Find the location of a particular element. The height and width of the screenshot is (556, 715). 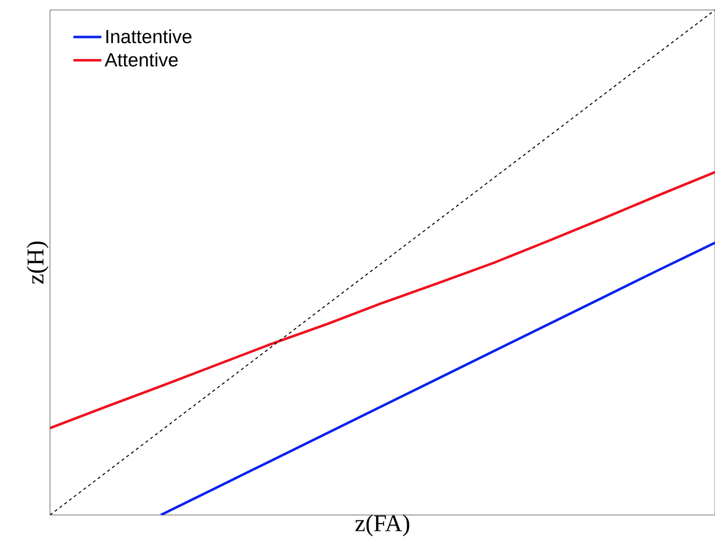

x-axis-title: z(FA) is located at coordinates (382, 525).